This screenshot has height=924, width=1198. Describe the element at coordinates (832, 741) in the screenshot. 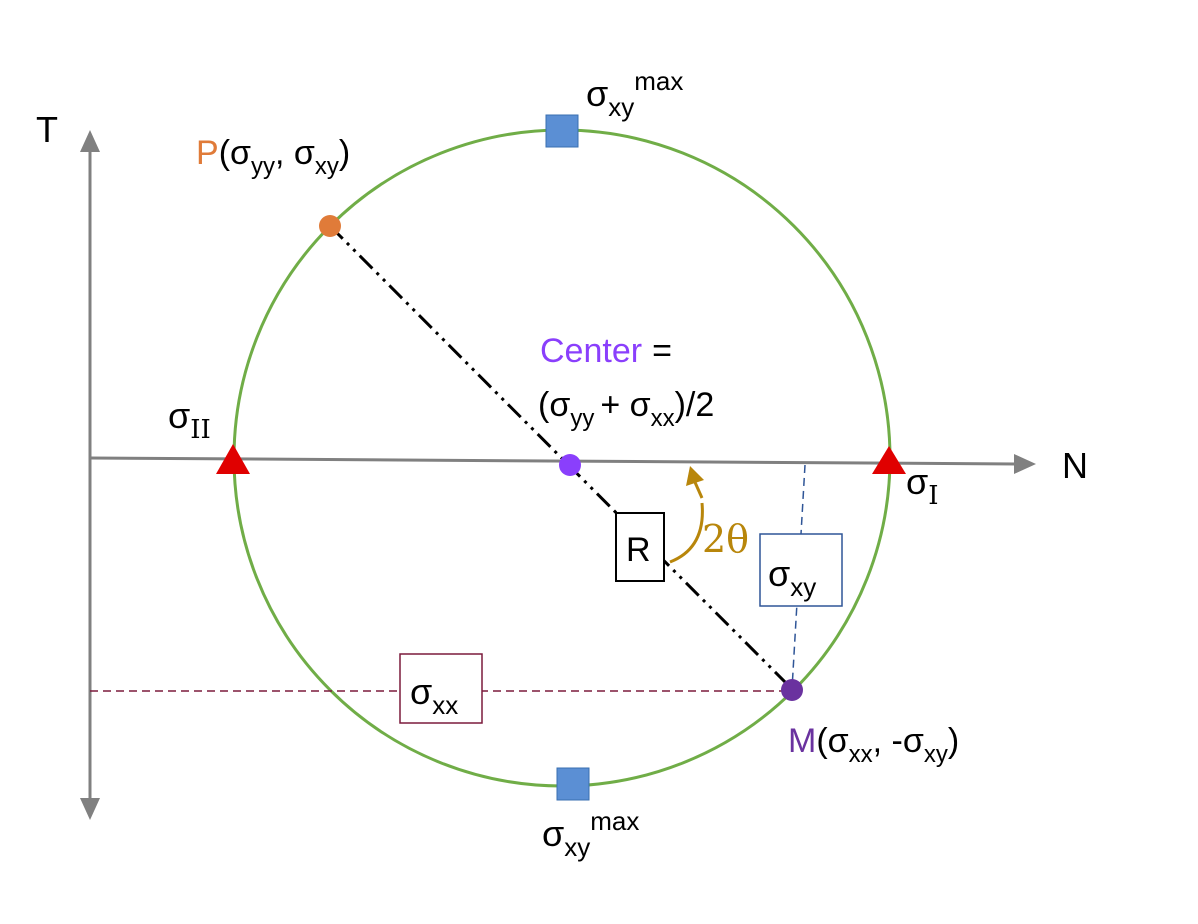

I see `point-m-open: (σ` at that location.